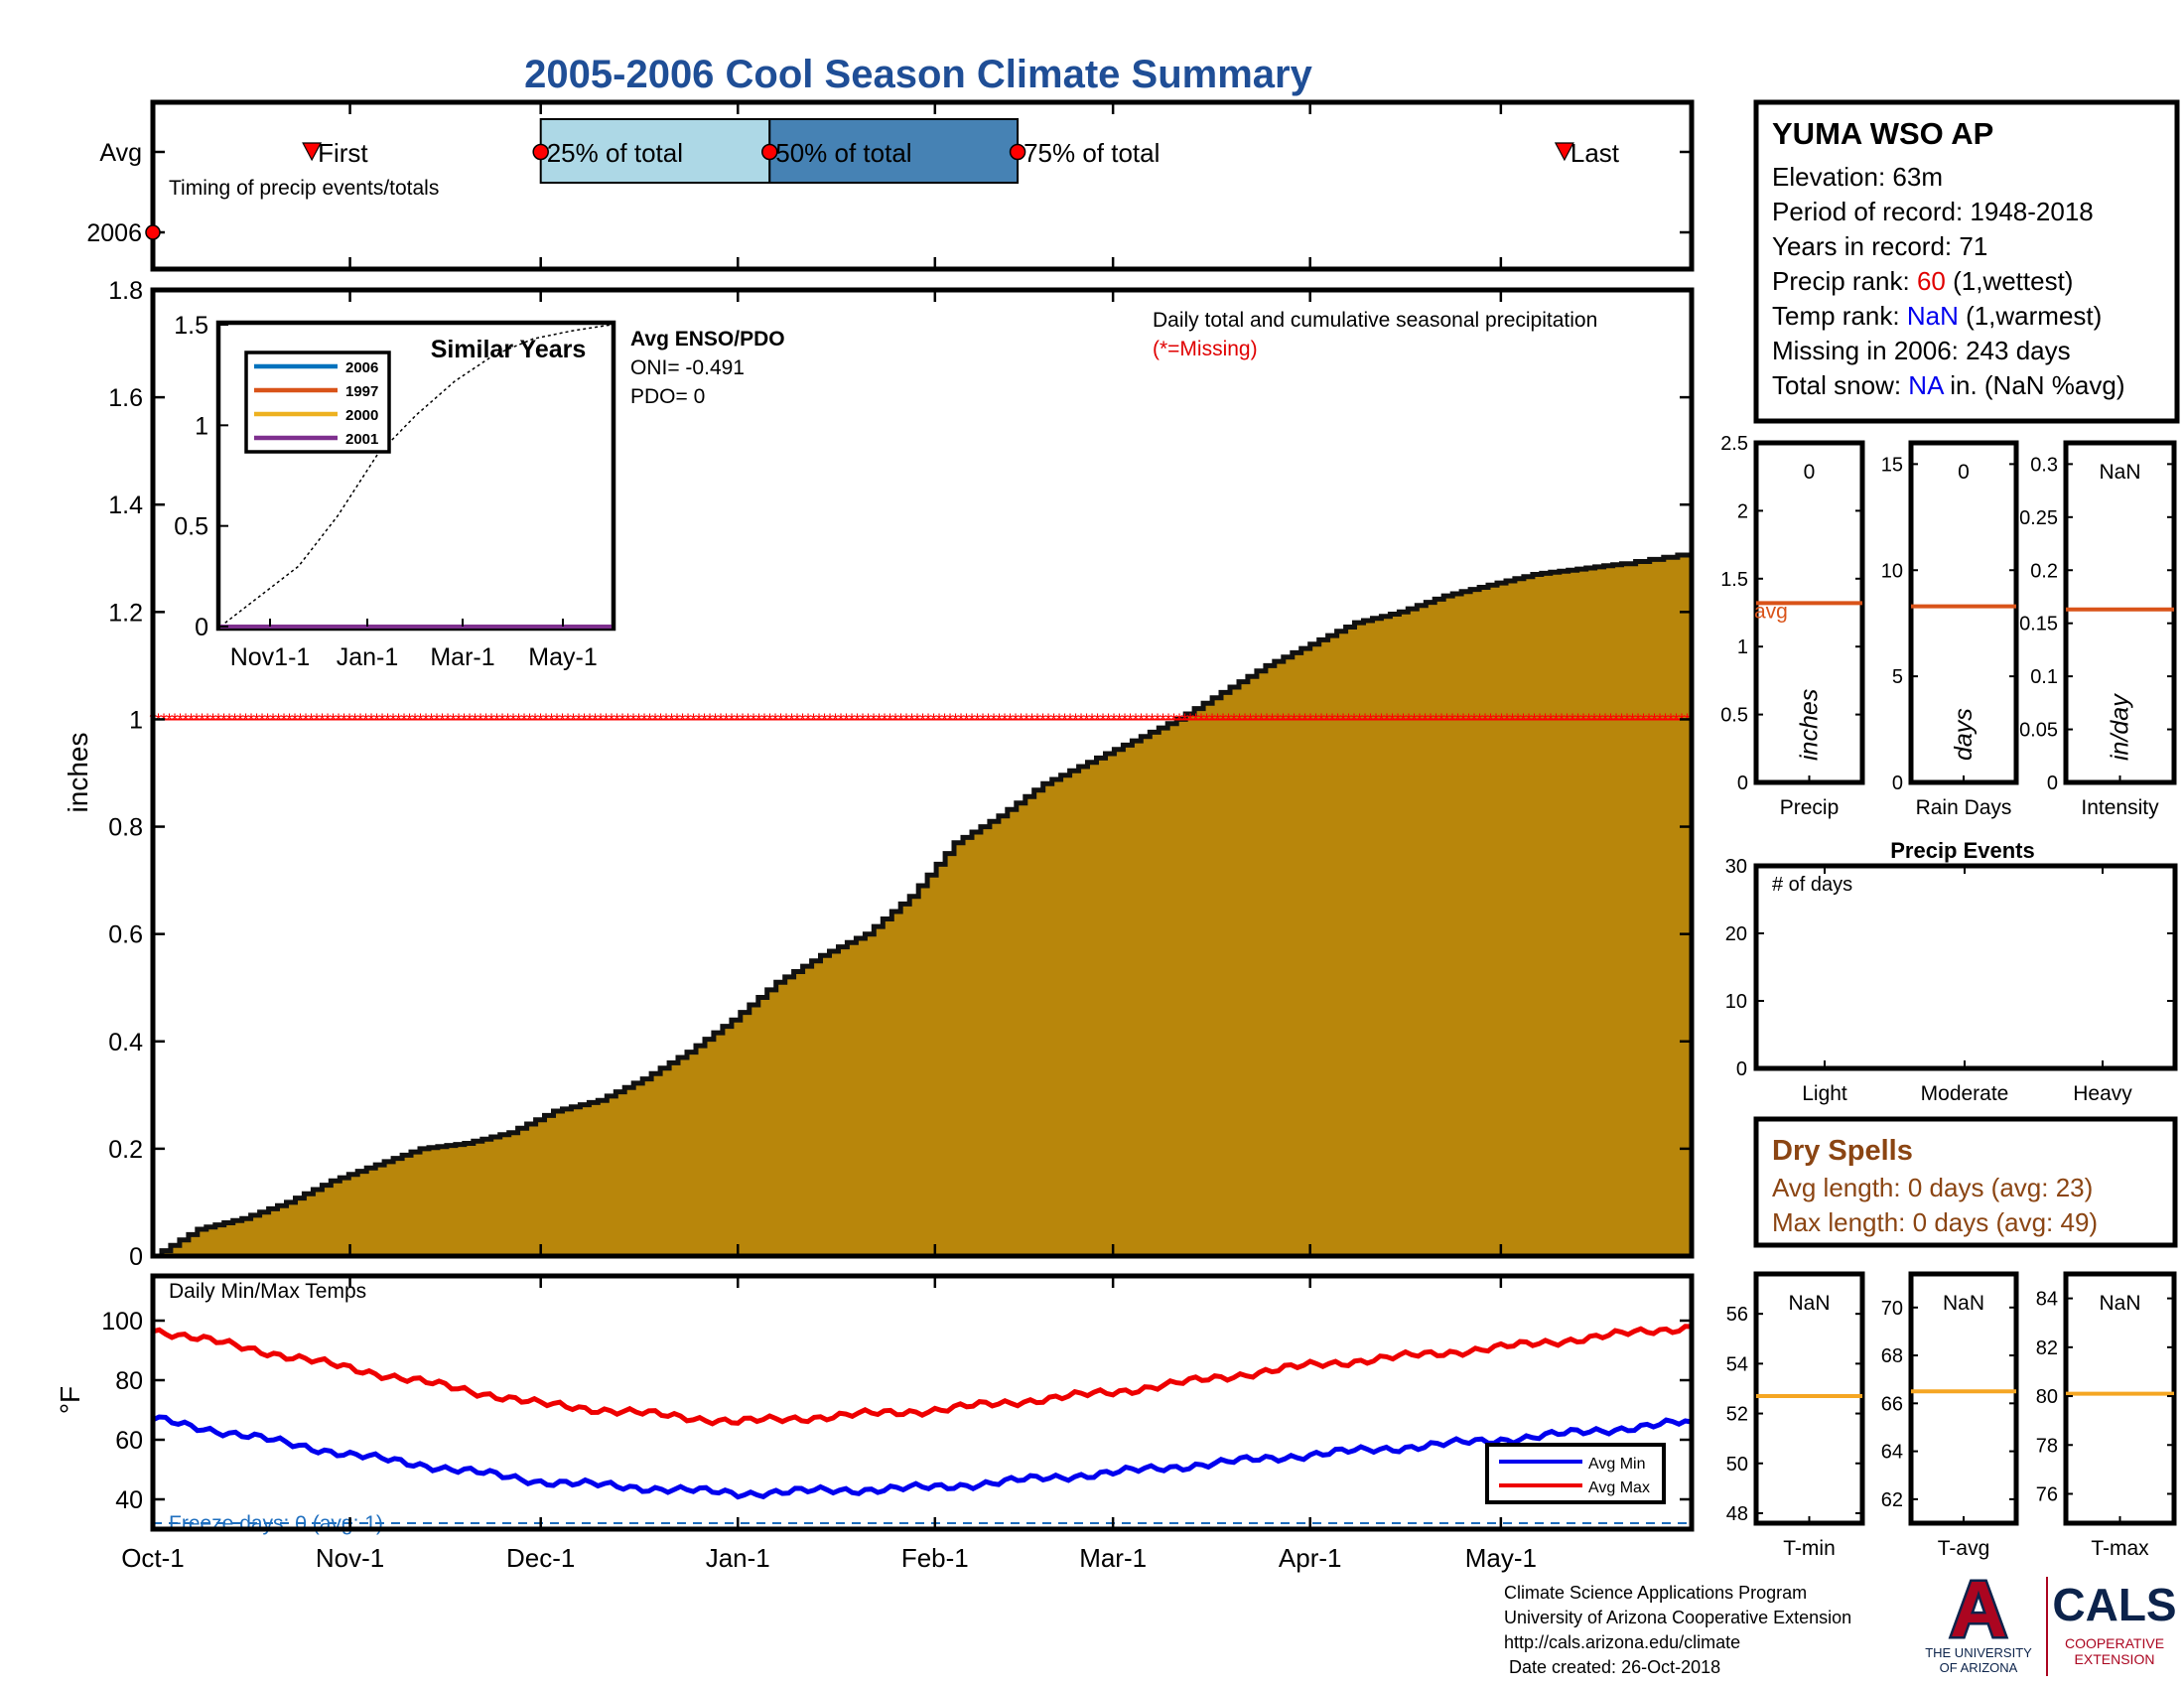  I want to click on ytick-label: 70, so click(1892, 1309).